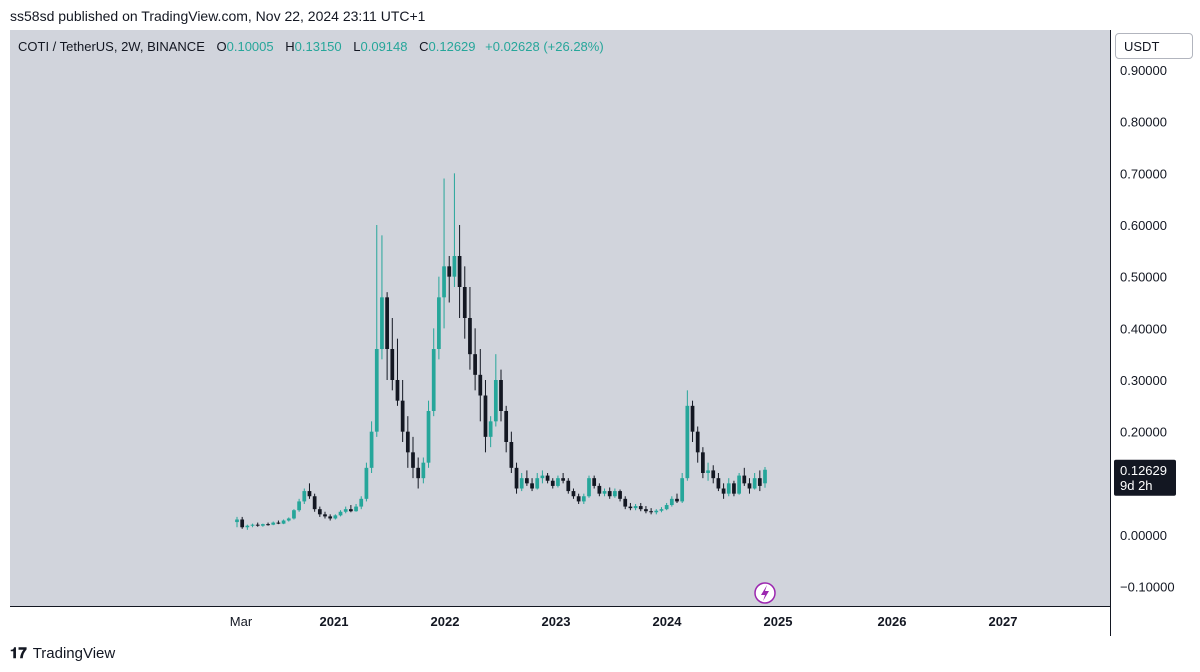  What do you see at coordinates (556, 621) in the screenshot?
I see `time-tick-label: 2023` at bounding box center [556, 621].